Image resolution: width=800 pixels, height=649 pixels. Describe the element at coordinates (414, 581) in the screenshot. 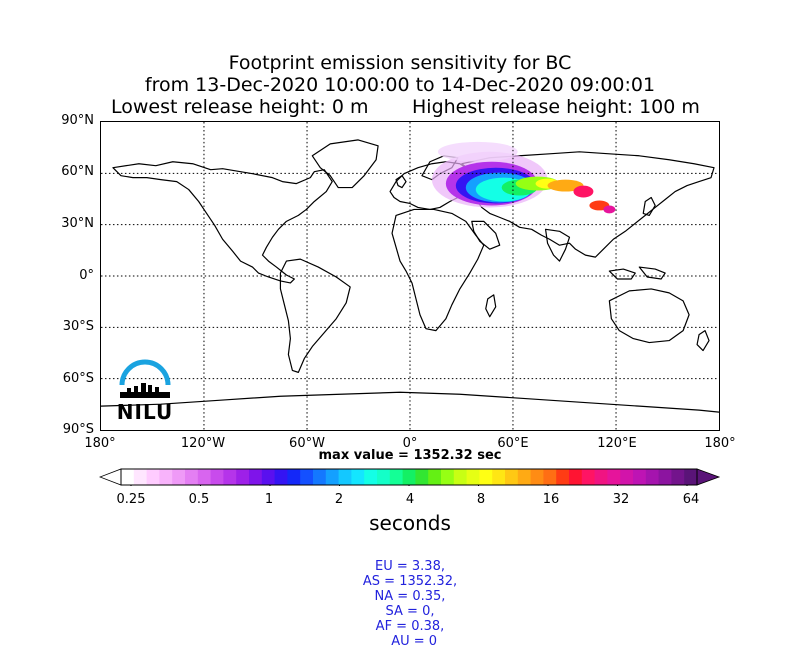

I see `region-stat: AS = 1352.32,` at that location.